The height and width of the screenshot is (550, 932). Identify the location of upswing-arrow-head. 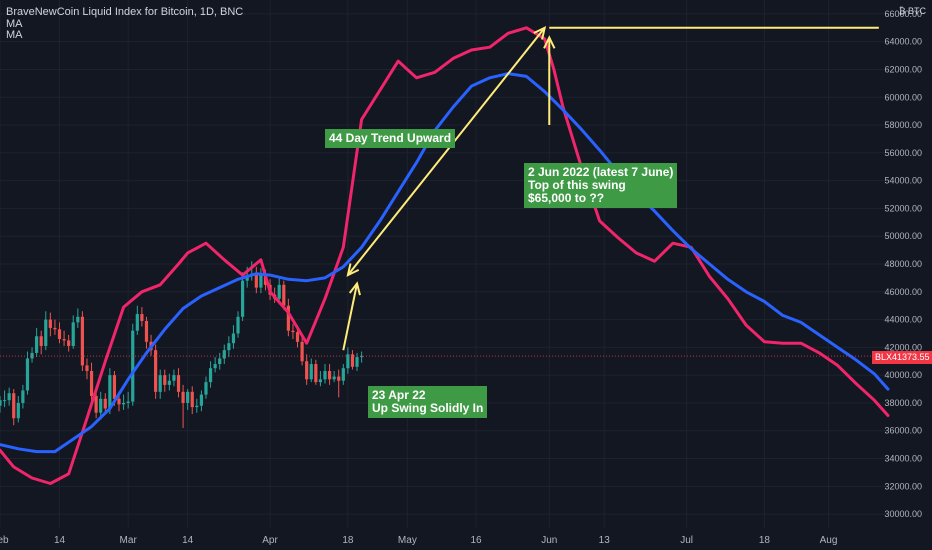
(354, 288).